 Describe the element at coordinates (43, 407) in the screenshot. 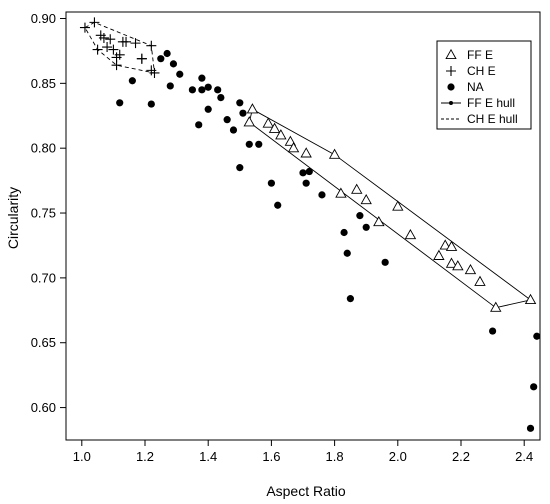

I see `y-tick-label: 0.60` at that location.